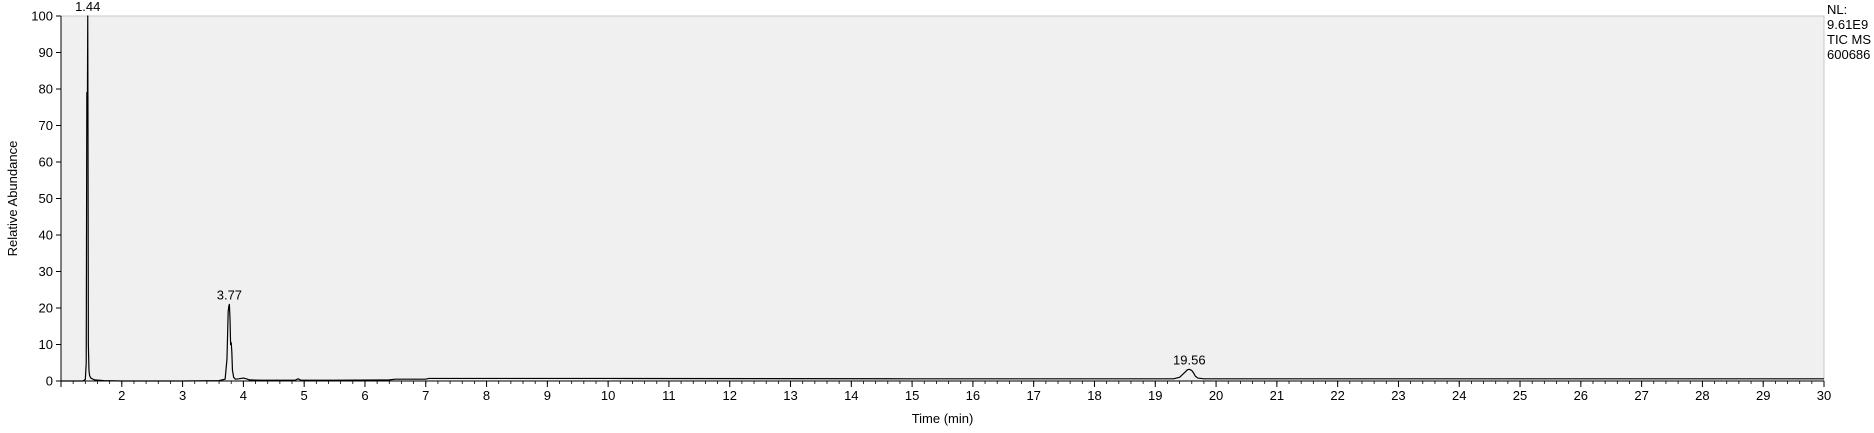 The height and width of the screenshot is (433, 1874). Describe the element at coordinates (790, 395) in the screenshot. I see `x-tick-label: 13` at that location.